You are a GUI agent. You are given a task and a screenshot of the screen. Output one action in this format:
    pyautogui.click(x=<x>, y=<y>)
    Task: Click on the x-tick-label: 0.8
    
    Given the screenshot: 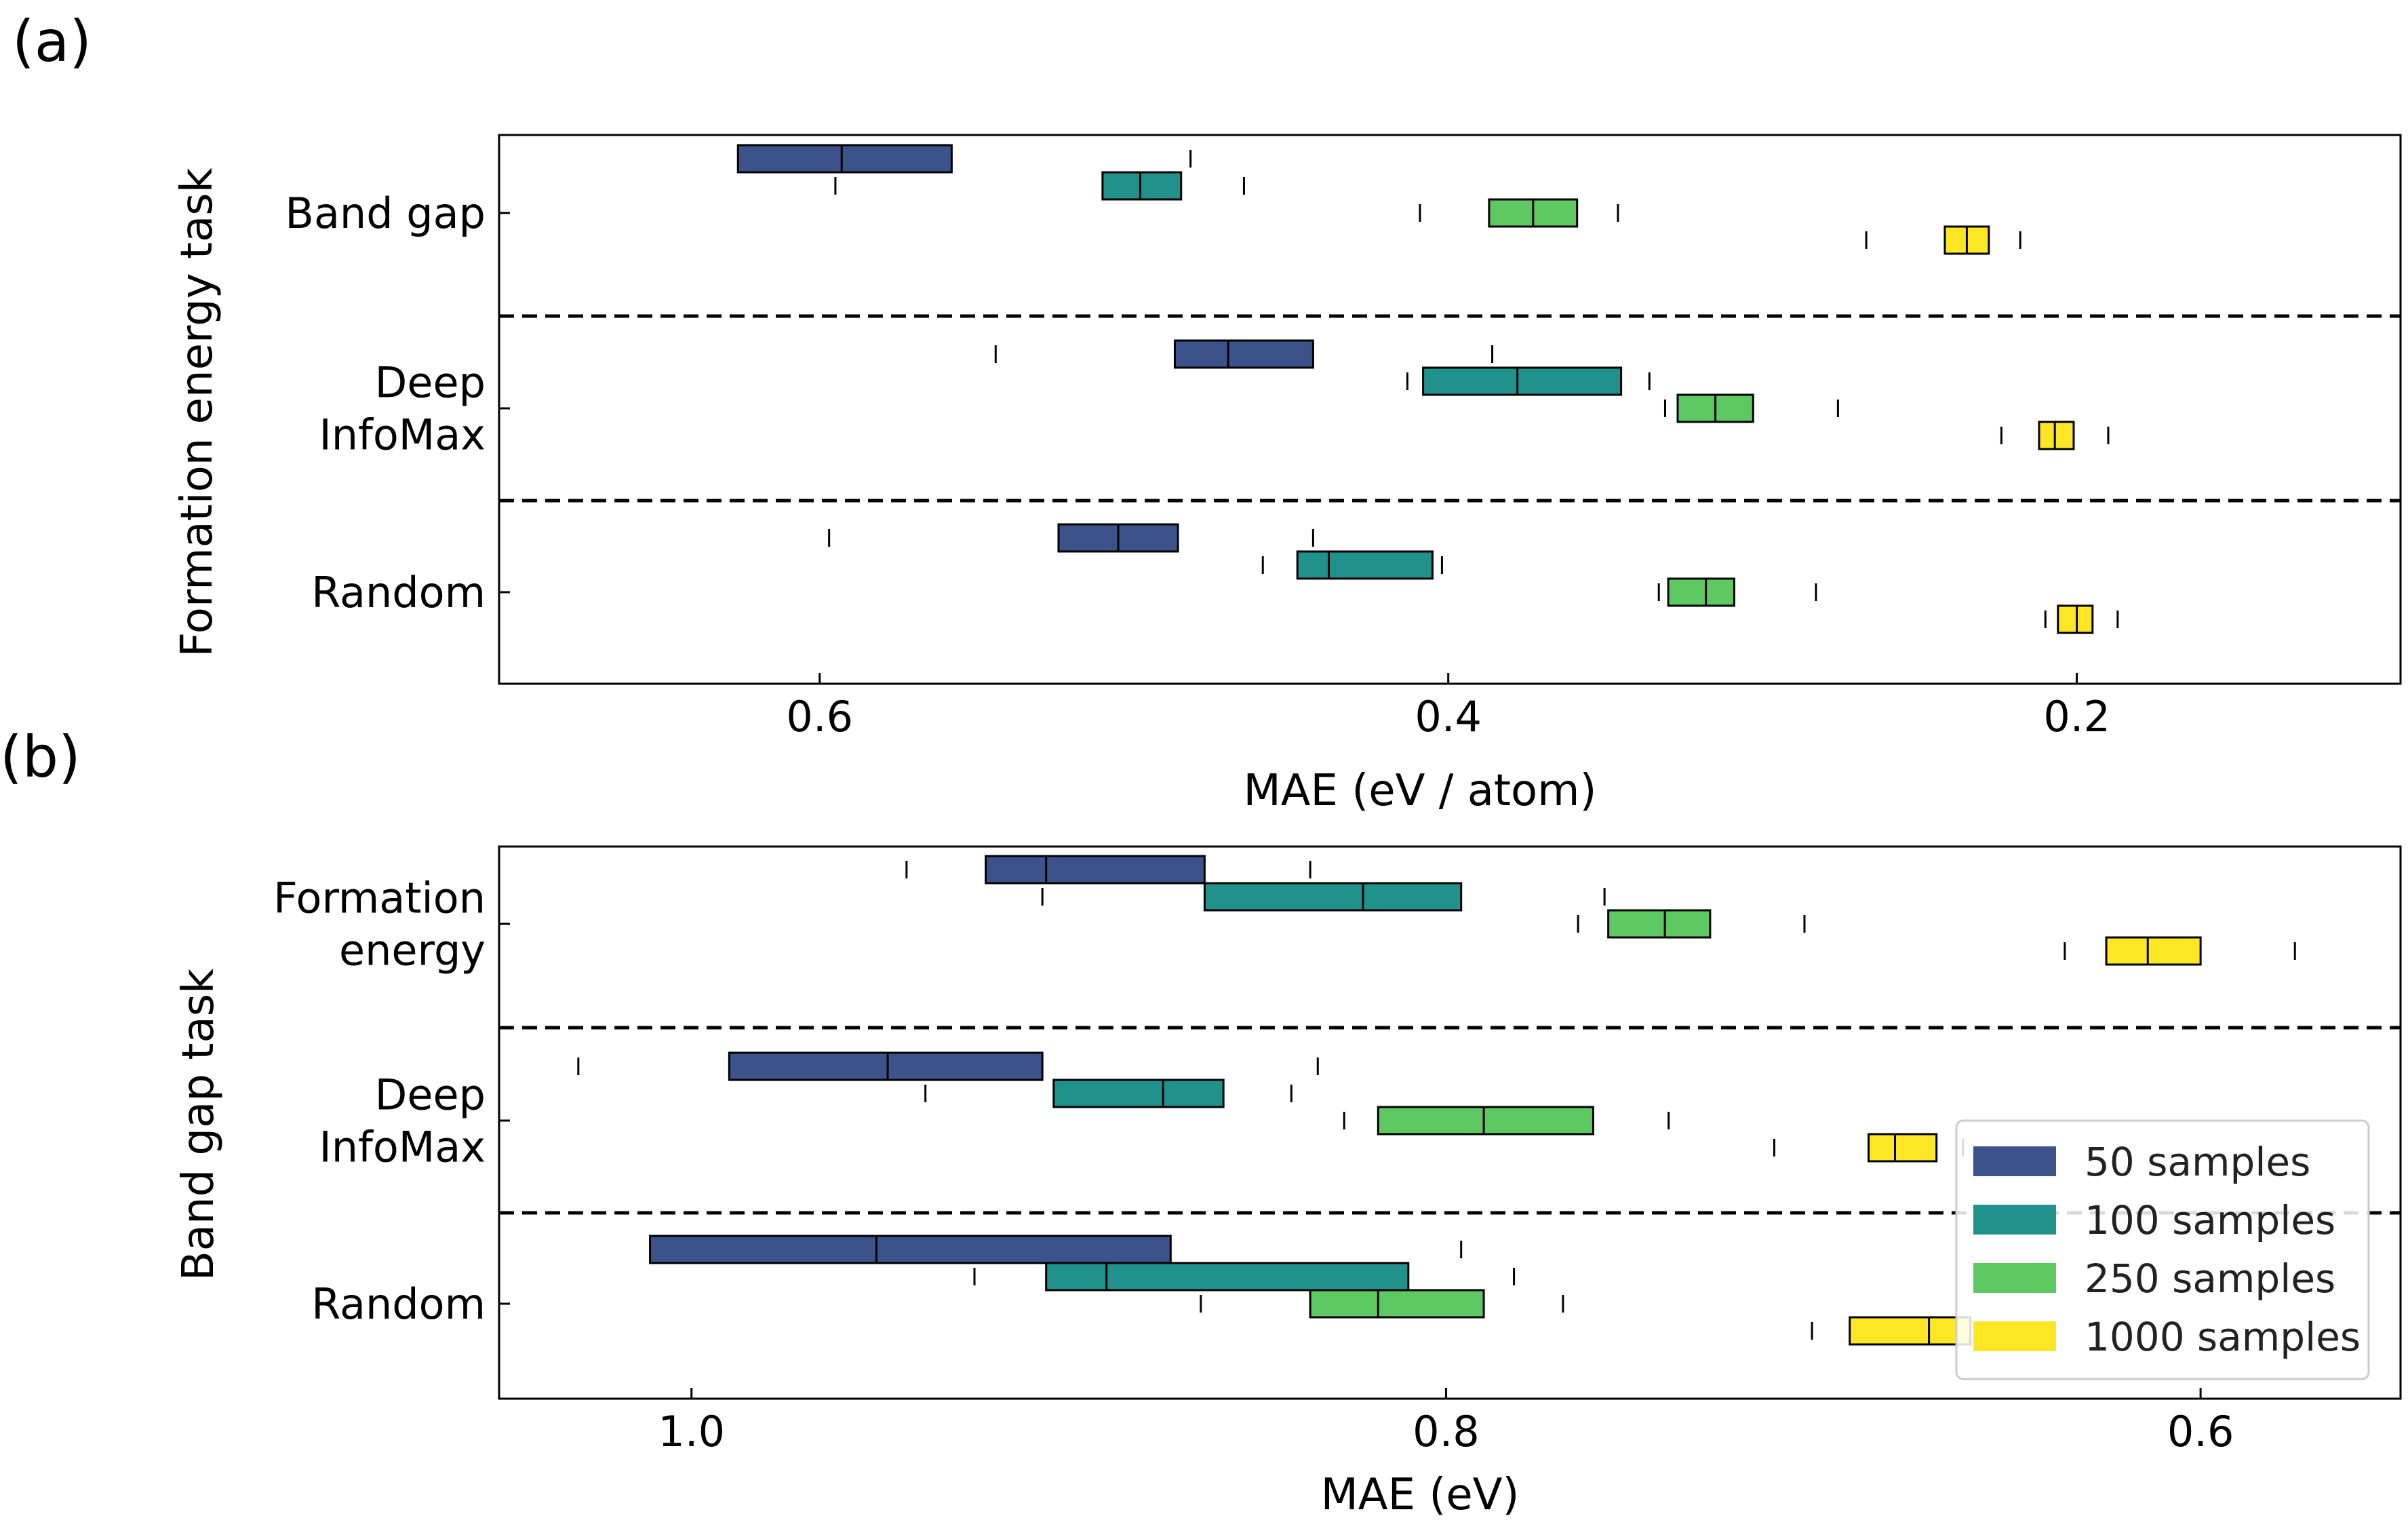 What is the action you would take?
    pyautogui.click(x=1446, y=1431)
    